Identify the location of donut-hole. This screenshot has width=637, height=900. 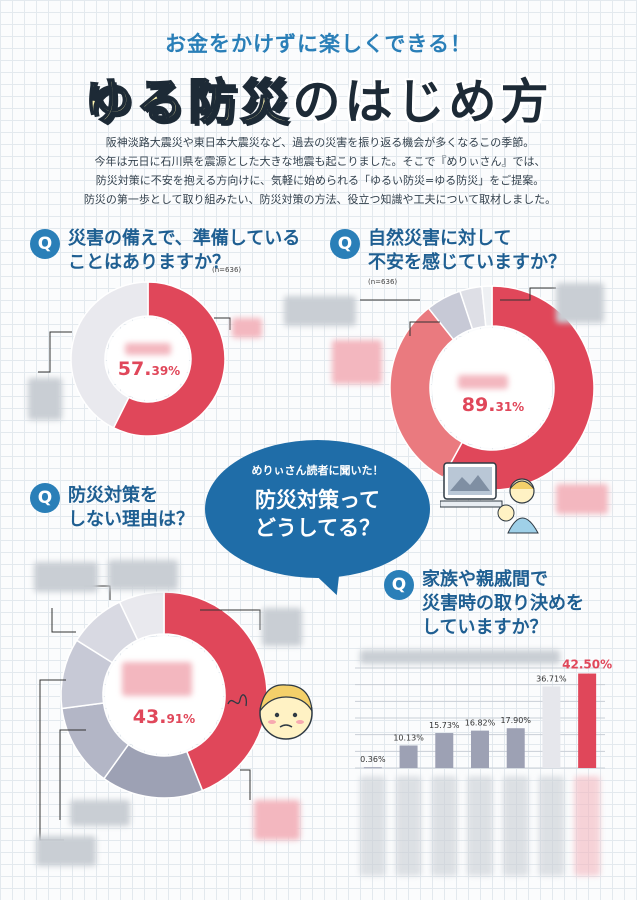
(148, 359).